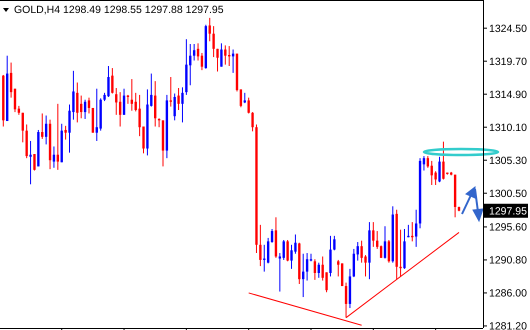 Image resolution: width=530 pixels, height=330 pixels. What do you see at coordinates (508, 160) in the screenshot?
I see `y-tick-label: 1305.30` at bounding box center [508, 160].